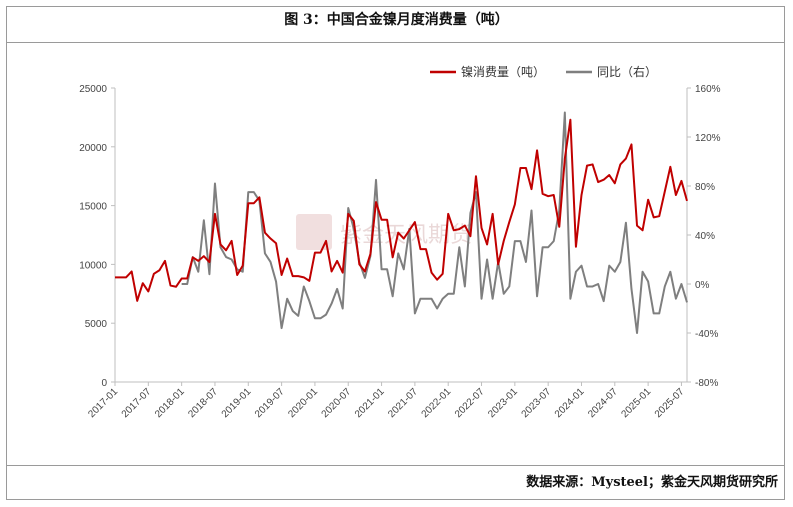 The image size is (793, 507). I want to click on right-axis-tick-label: -80%, so click(706, 383).